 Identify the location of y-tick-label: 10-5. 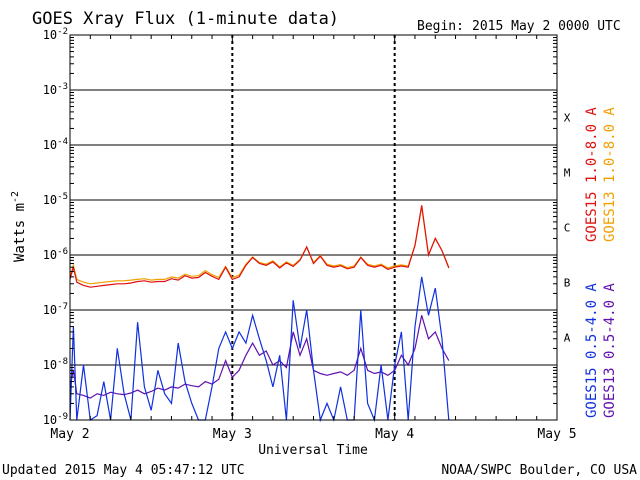
(55, 199).